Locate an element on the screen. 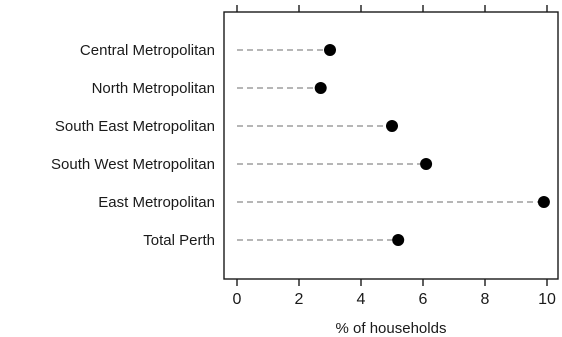 This screenshot has width=562, height=337. data-row: Central Metropolitan is located at coordinates (208, 50).